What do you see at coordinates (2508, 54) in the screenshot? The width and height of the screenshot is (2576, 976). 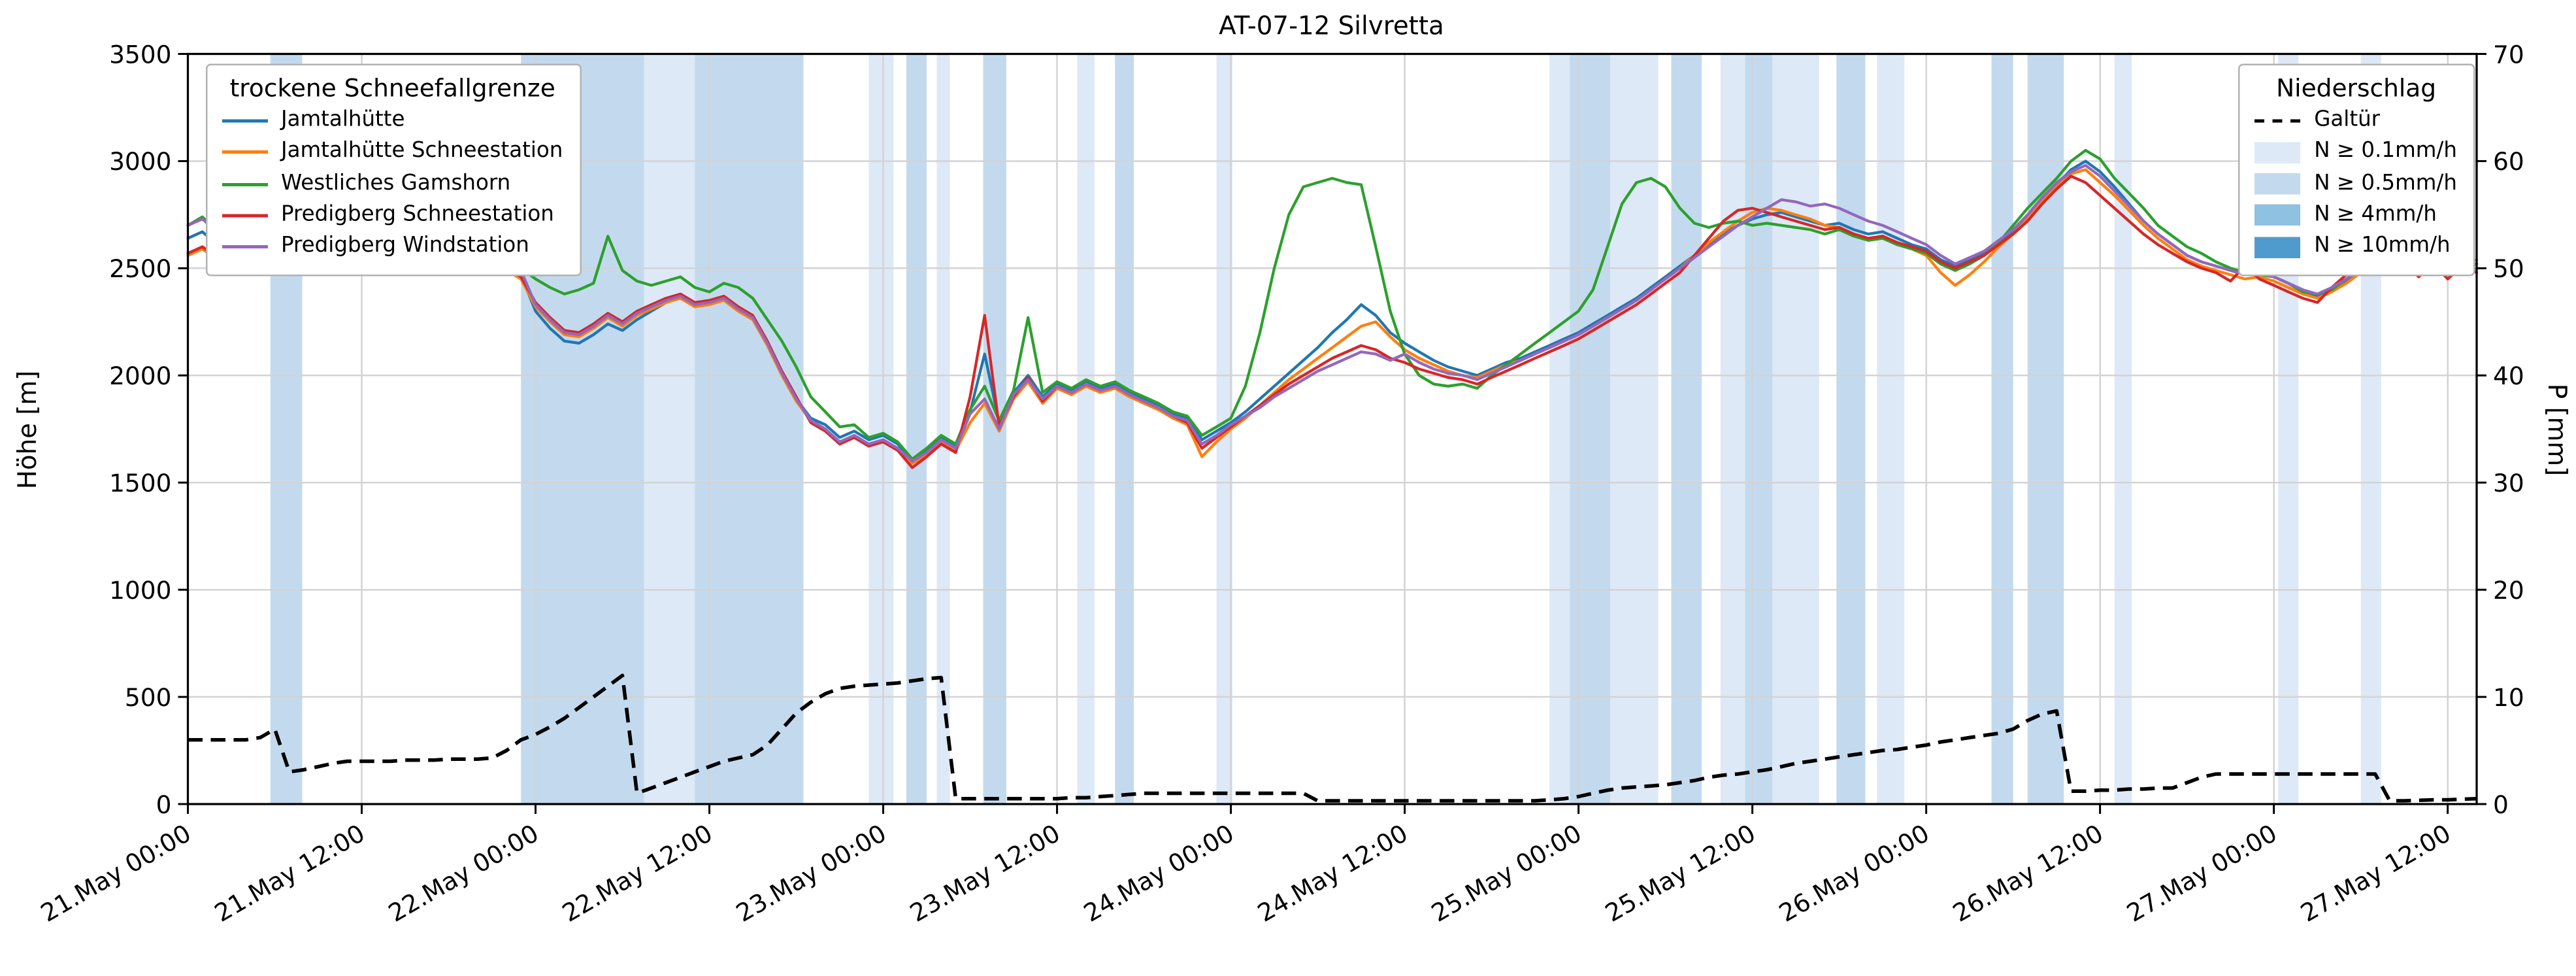 I see `y-tick-label-right: 70` at bounding box center [2508, 54].